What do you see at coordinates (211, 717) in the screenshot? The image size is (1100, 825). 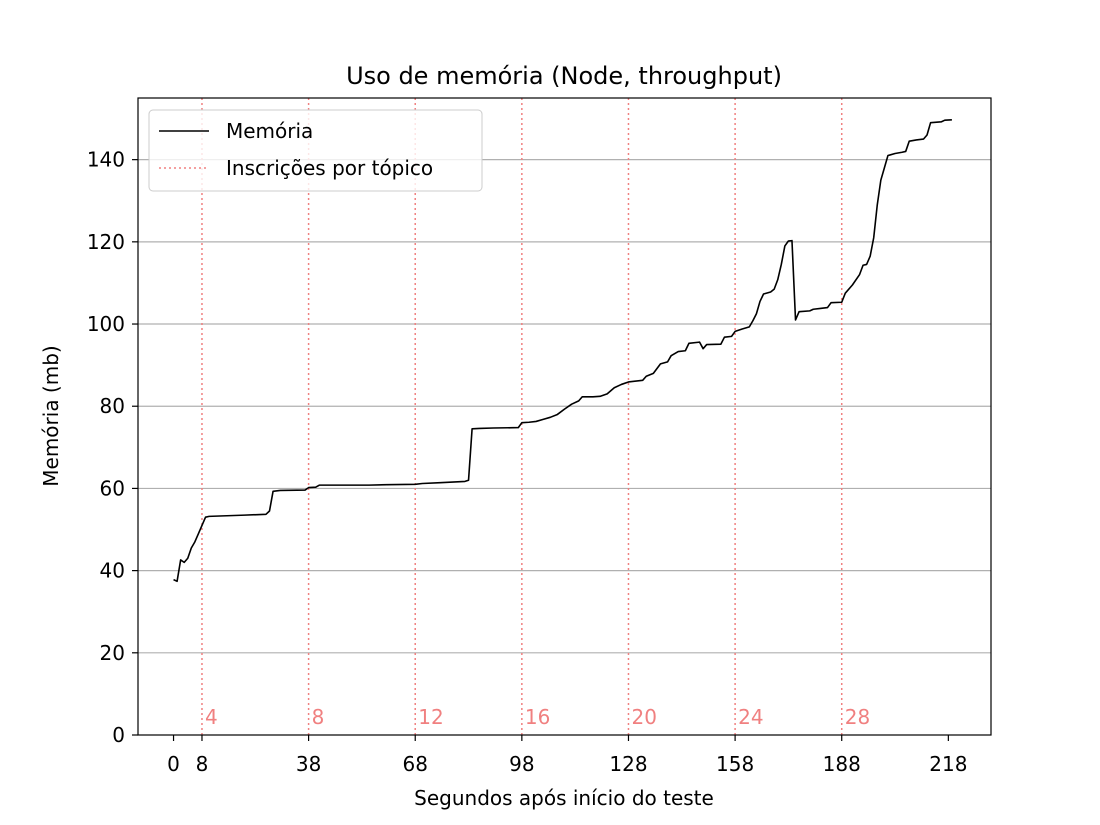 I see `topic-marker-label: 4` at bounding box center [211, 717].